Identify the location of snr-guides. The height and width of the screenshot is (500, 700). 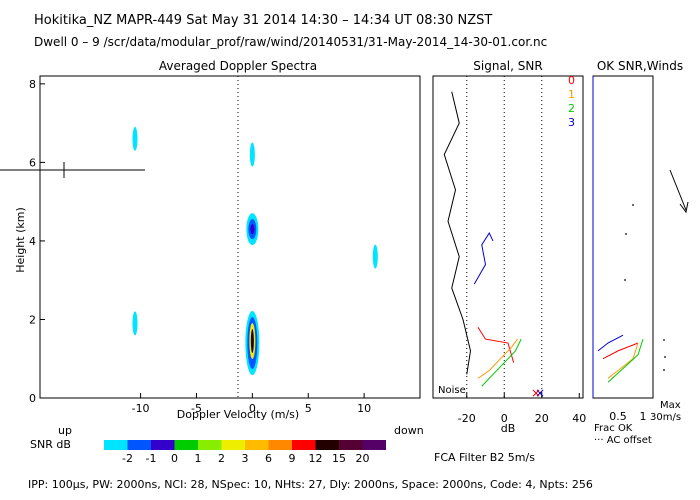
(504, 237).